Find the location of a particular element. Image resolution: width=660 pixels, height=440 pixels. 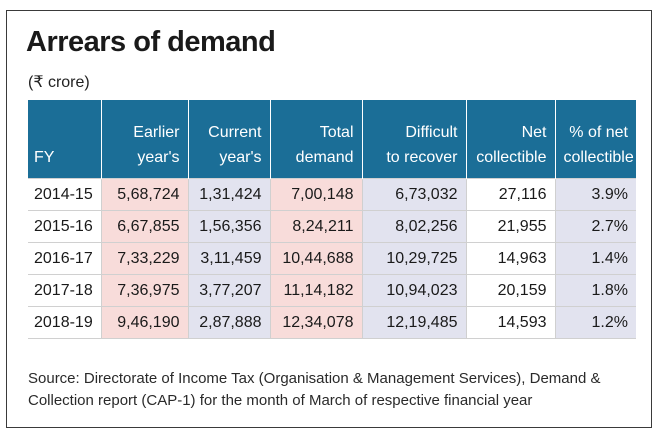

cell-fy: 2016-17 is located at coordinates (65, 258).